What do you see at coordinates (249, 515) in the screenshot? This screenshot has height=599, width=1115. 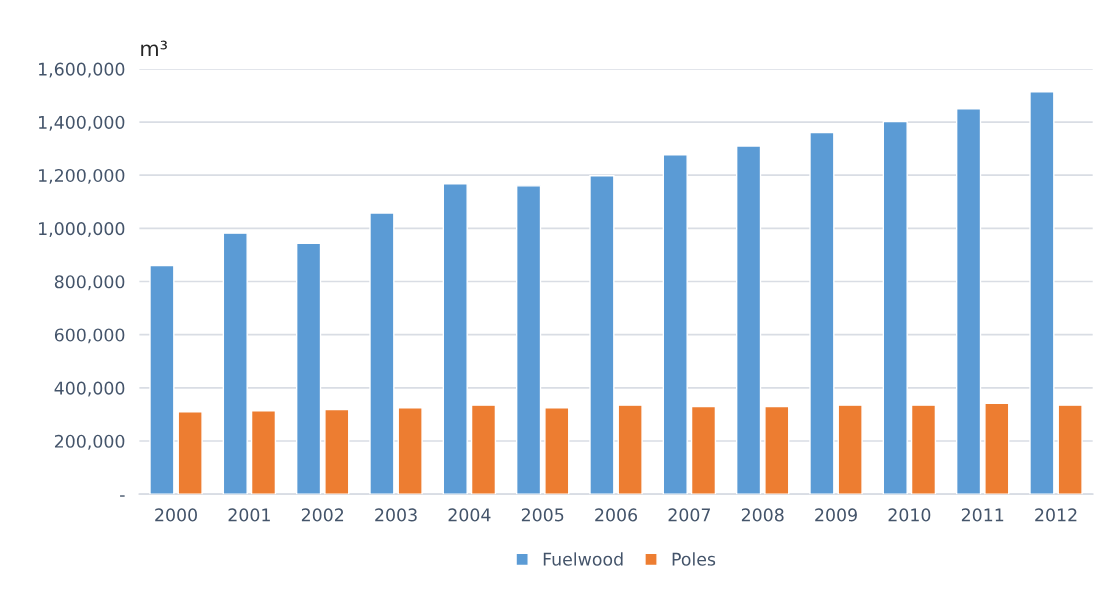 I see `x-tick-label: 2001` at bounding box center [249, 515].